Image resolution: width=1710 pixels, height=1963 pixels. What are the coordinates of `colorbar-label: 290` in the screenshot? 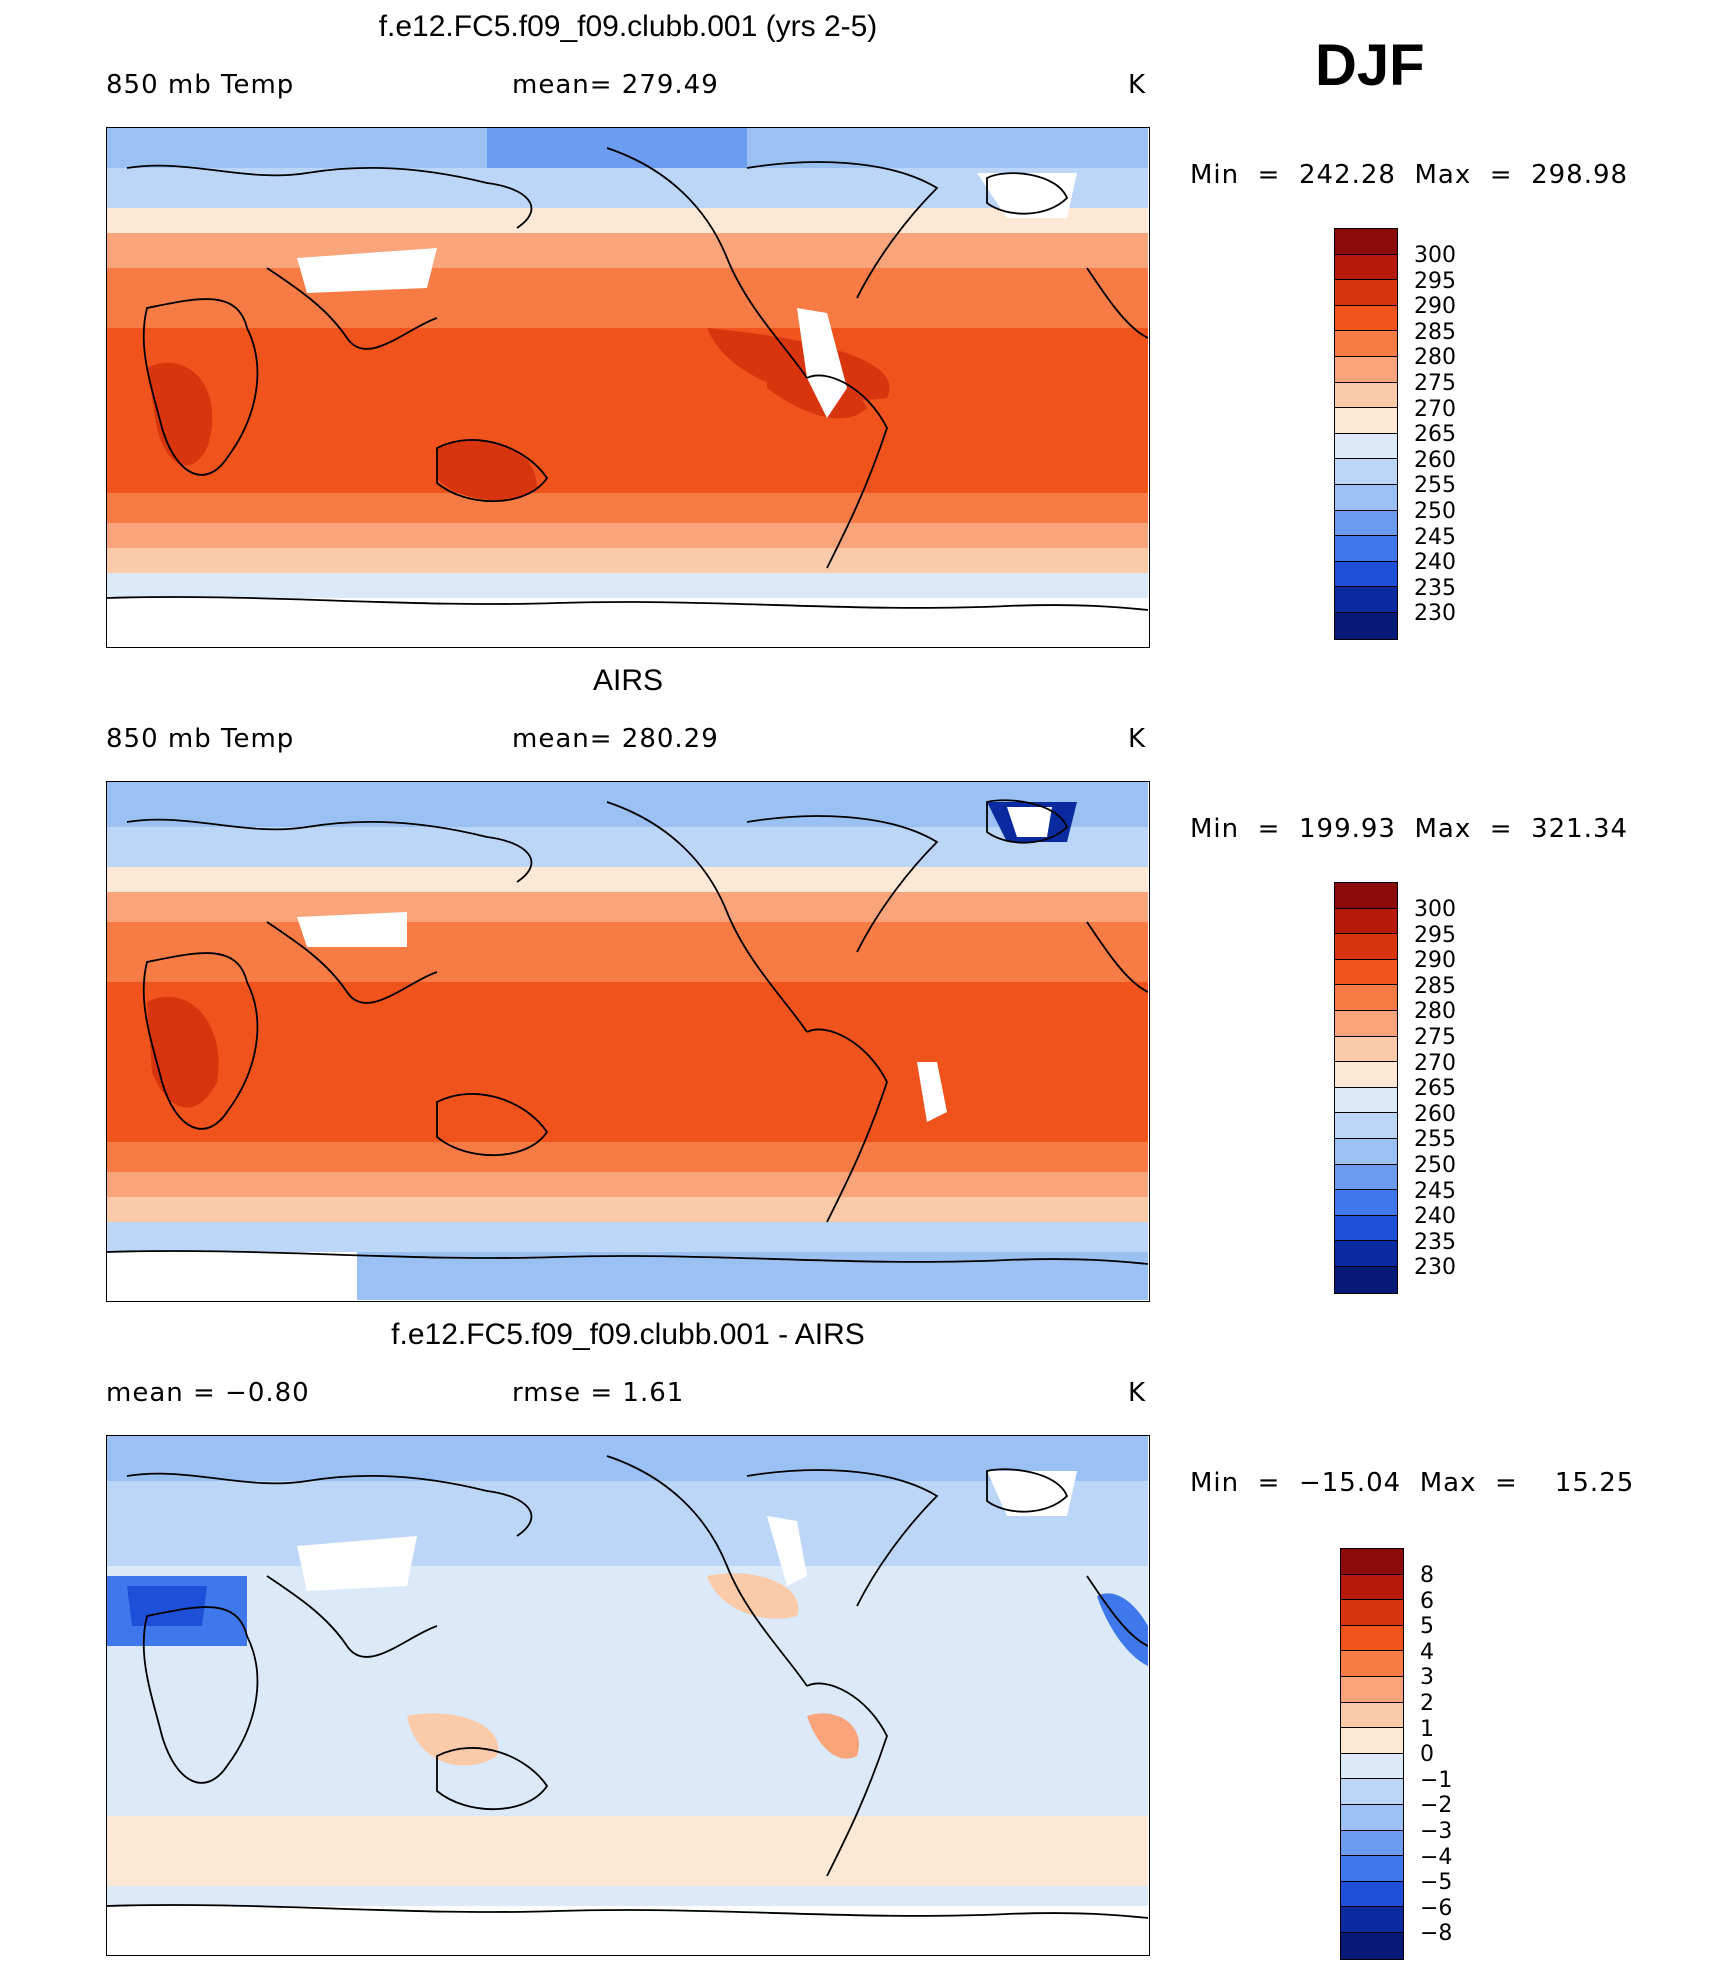 It's located at (1435, 961).